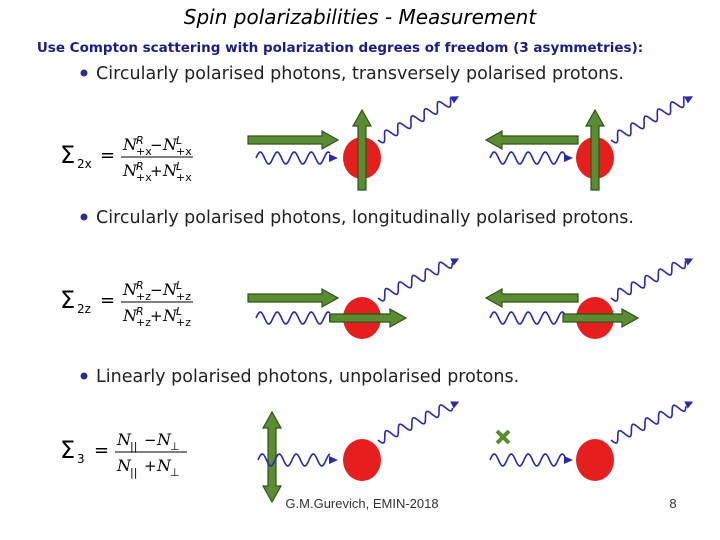 Image resolution: width=720 pixels, height=540 pixels. What do you see at coordinates (361, 17) in the screenshot?
I see `slide-title: Spin polarizabilities - Measurement` at bounding box center [361, 17].